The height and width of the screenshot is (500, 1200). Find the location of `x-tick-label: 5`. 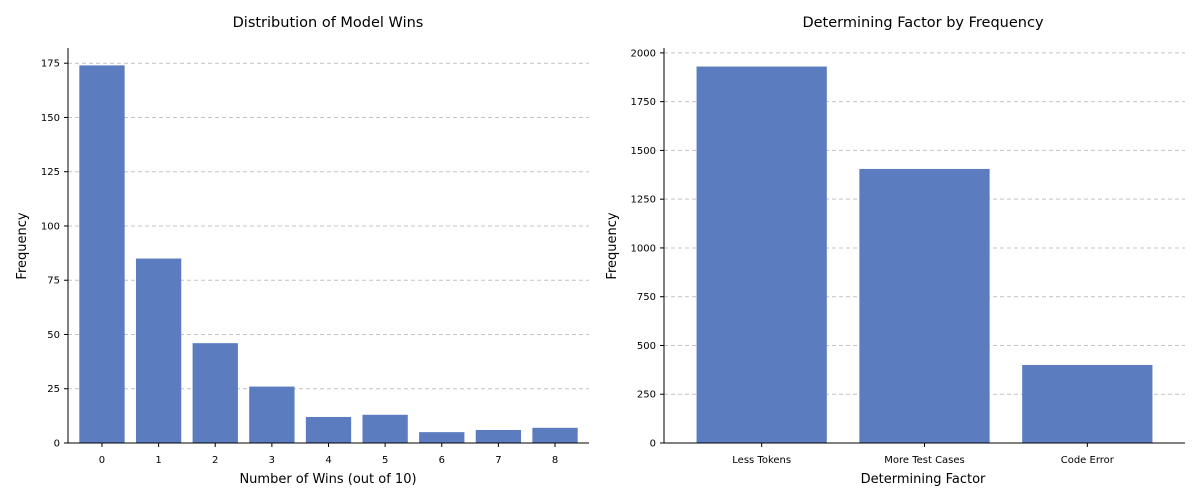

x-tick-label: 5 is located at coordinates (385, 460).